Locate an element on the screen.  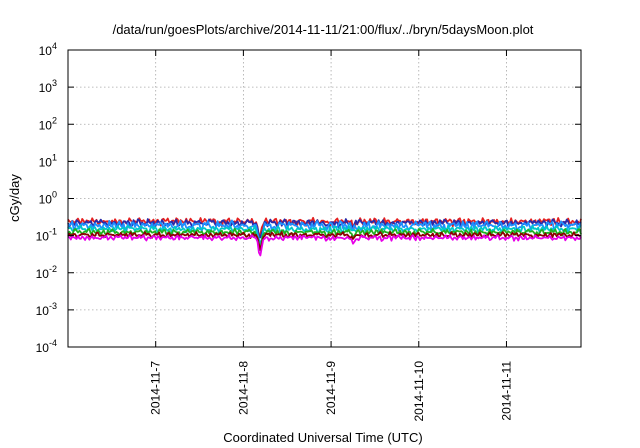
y-tick-label: 10⁻¹ is located at coordinates (46, 235).